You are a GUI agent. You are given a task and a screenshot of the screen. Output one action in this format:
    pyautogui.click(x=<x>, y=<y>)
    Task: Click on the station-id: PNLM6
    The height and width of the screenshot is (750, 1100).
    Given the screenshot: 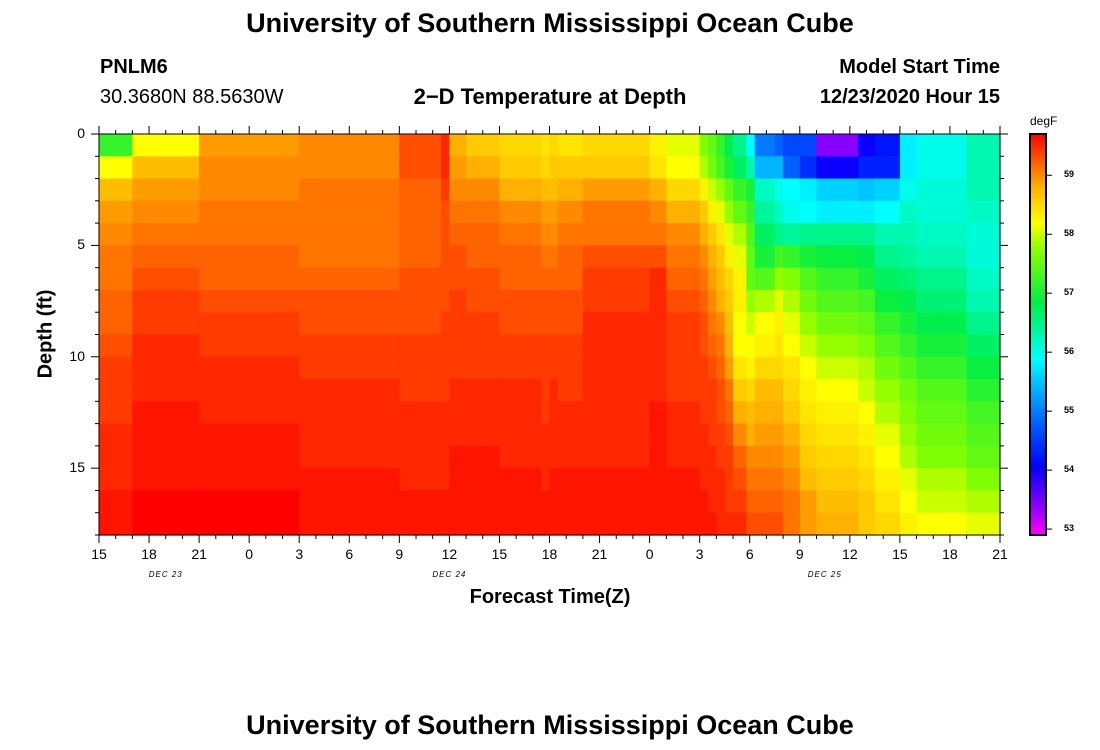 What is the action you would take?
    pyautogui.click(x=134, y=67)
    